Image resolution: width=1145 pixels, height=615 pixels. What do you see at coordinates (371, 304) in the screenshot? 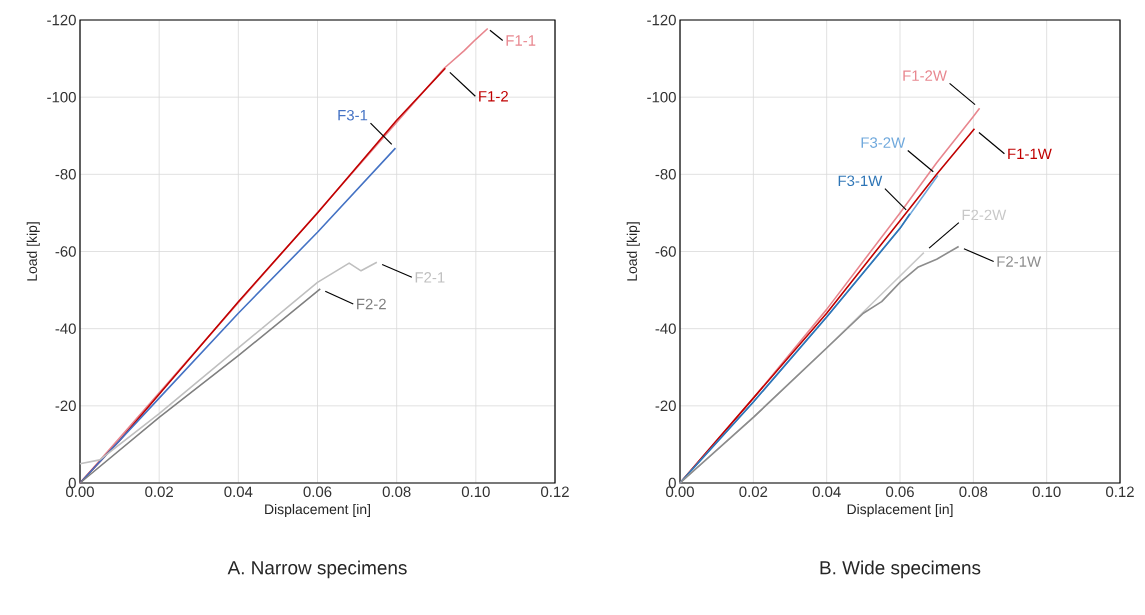
I see `text: F2-2` at bounding box center [371, 304].